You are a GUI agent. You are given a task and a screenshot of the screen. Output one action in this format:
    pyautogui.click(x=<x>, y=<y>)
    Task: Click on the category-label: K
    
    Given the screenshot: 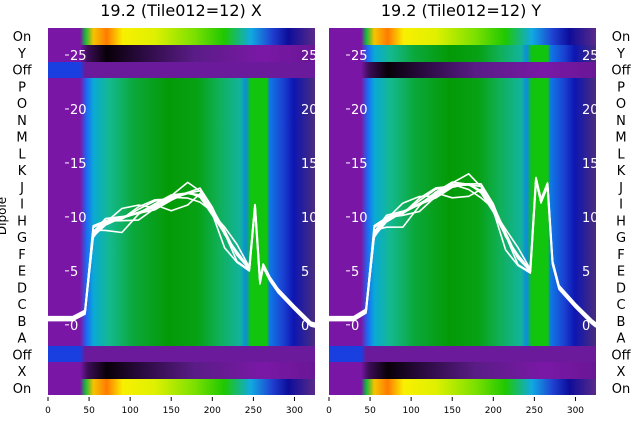 What is the action you would take?
    pyautogui.click(x=22, y=171)
    